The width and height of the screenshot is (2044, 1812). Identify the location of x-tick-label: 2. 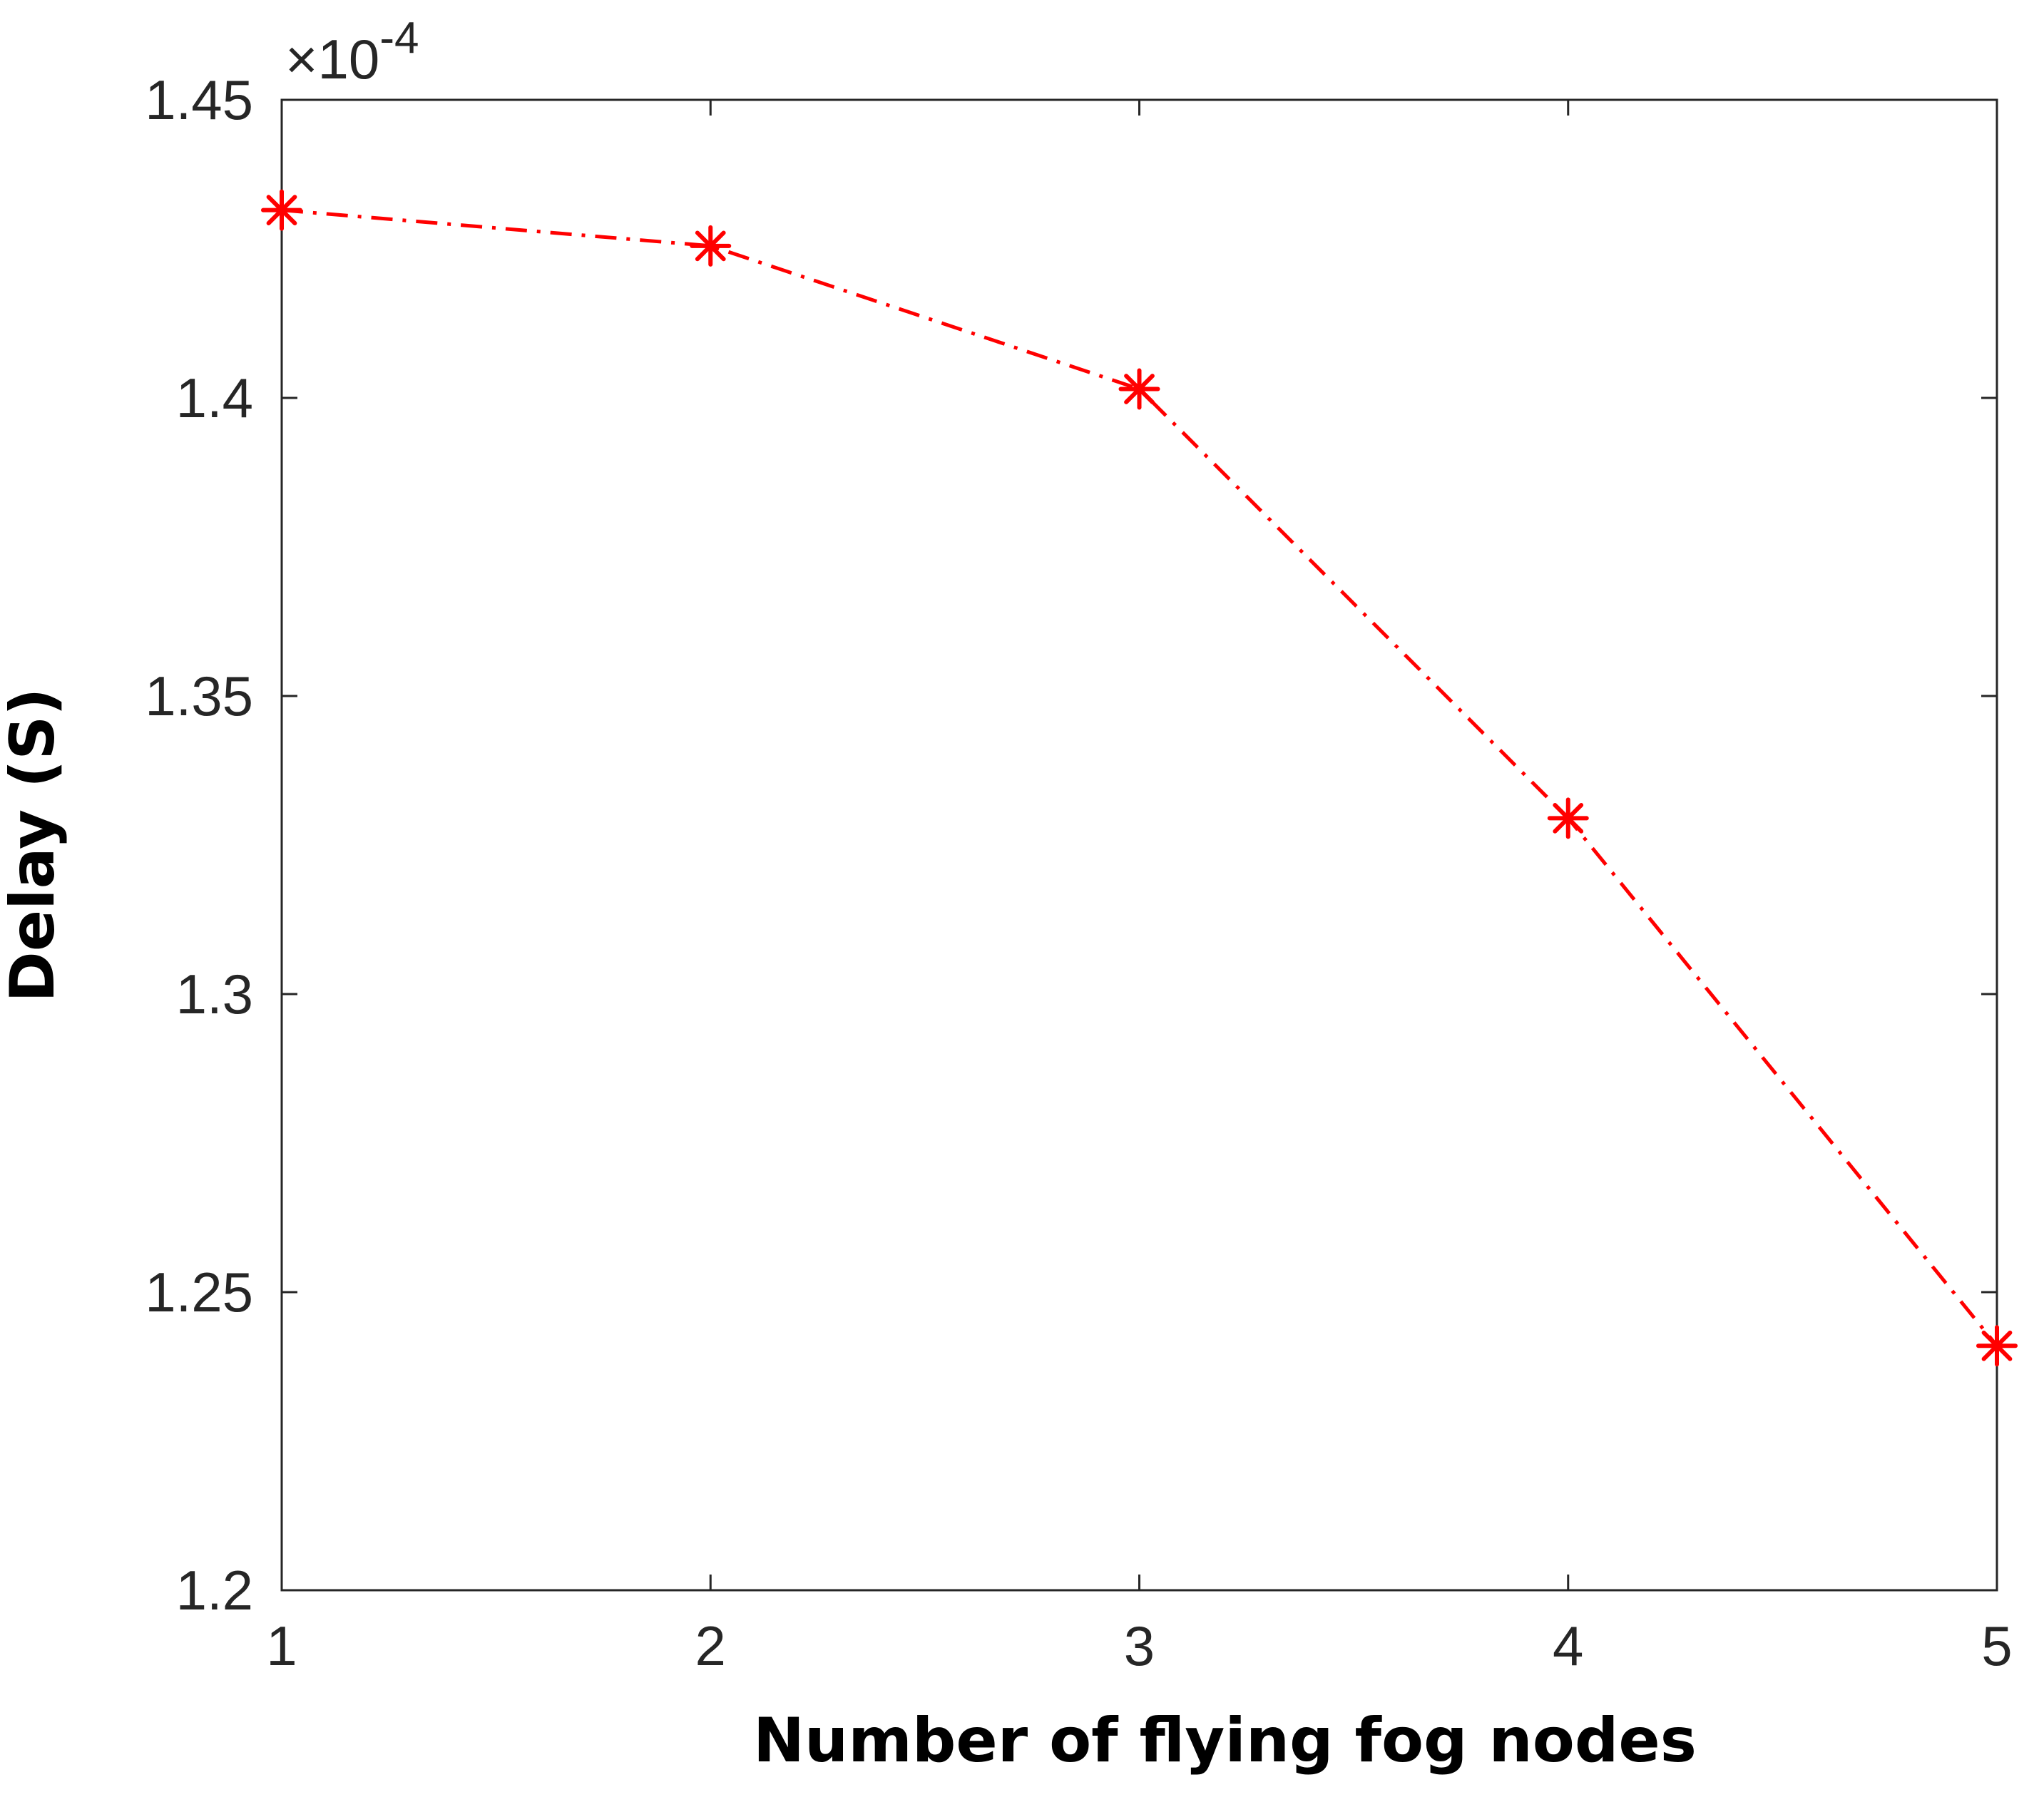
(710, 1645).